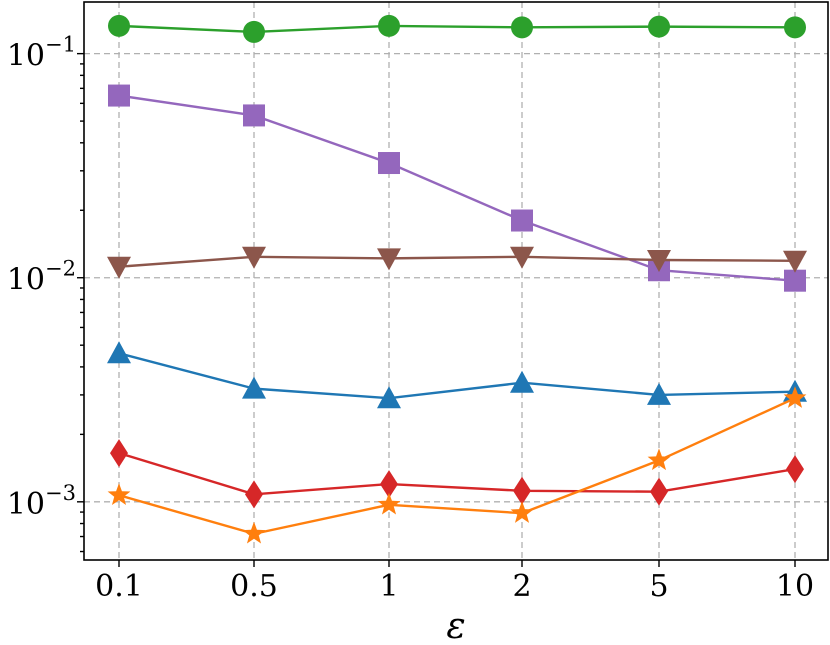 Image resolution: width=830 pixels, height=645 pixels. I want to click on x-tick-label: 0.5, so click(254, 586).